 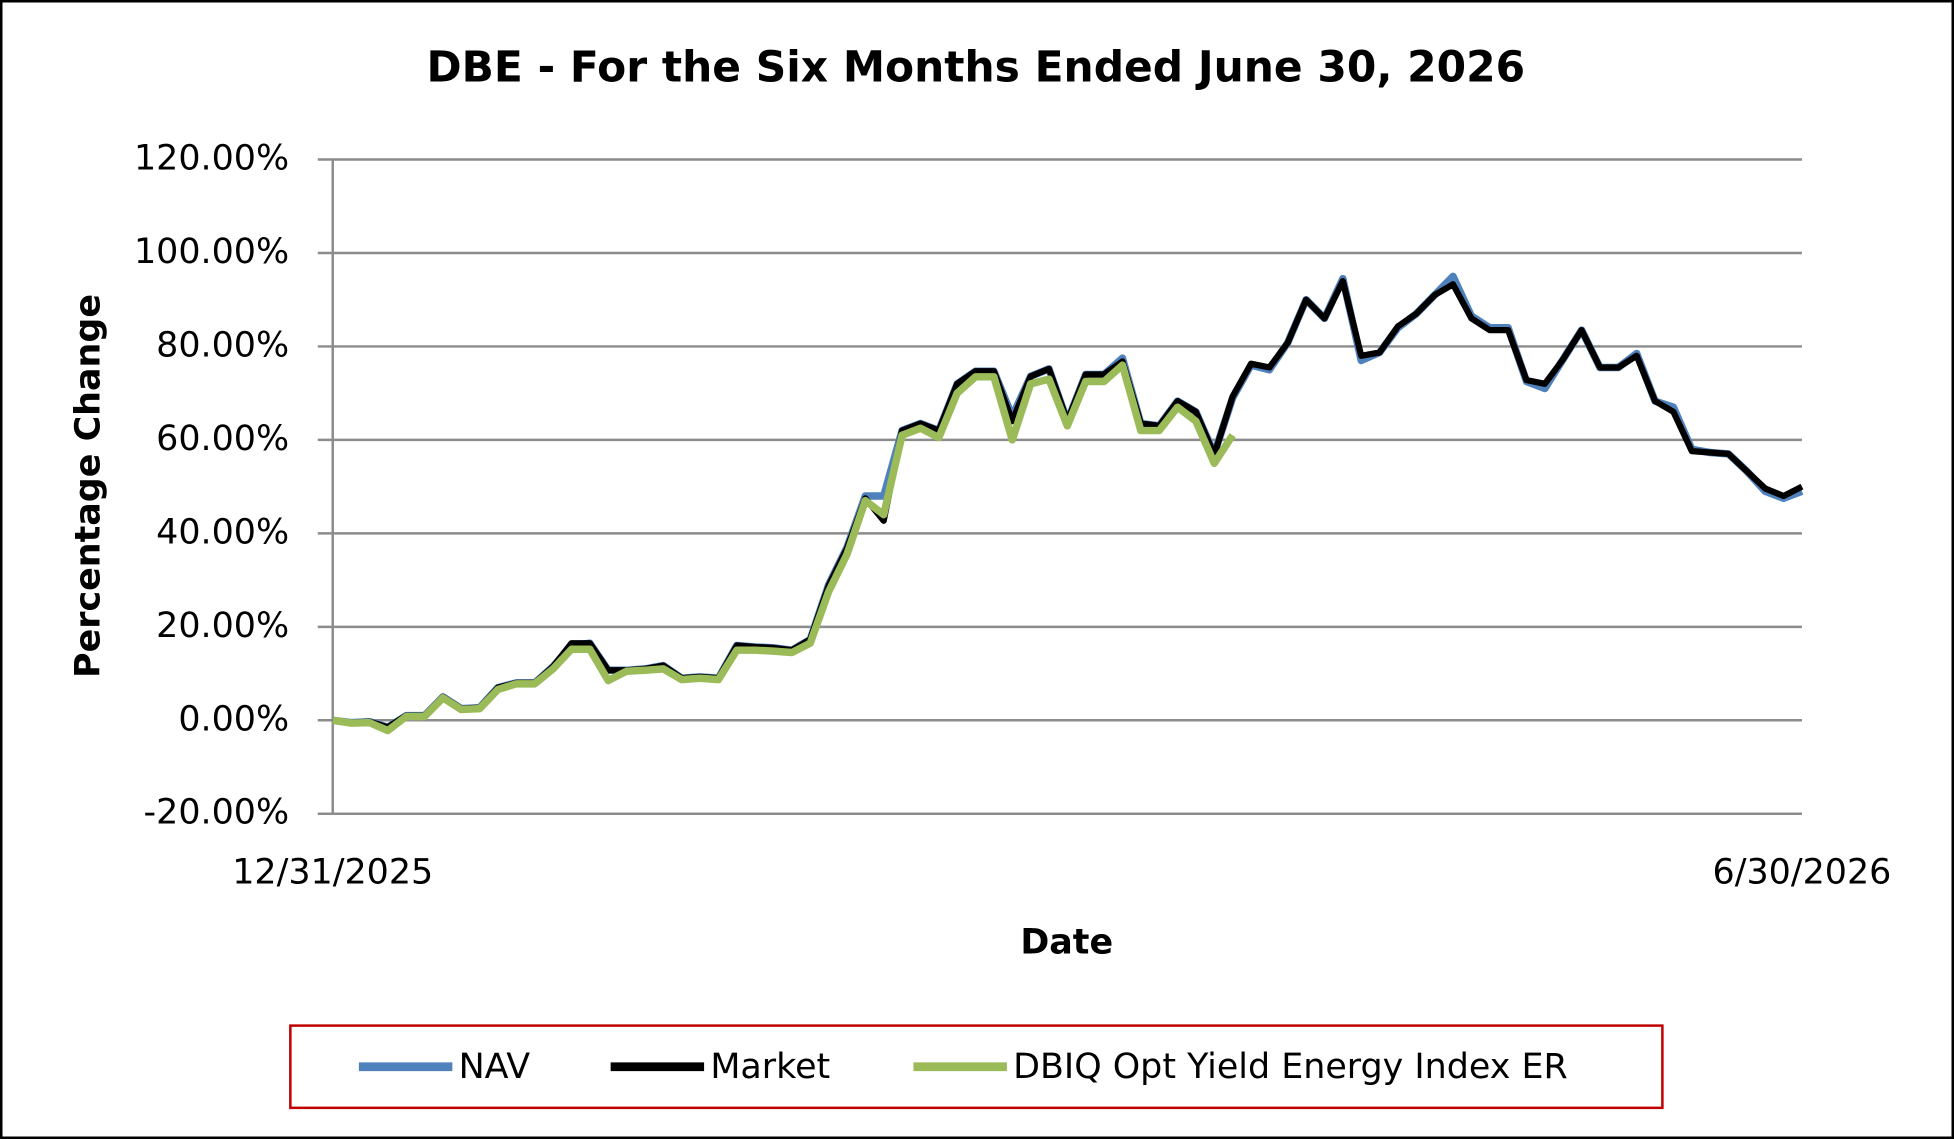 What do you see at coordinates (222, 626) in the screenshot?
I see `y-tick-label: 20.00%` at bounding box center [222, 626].